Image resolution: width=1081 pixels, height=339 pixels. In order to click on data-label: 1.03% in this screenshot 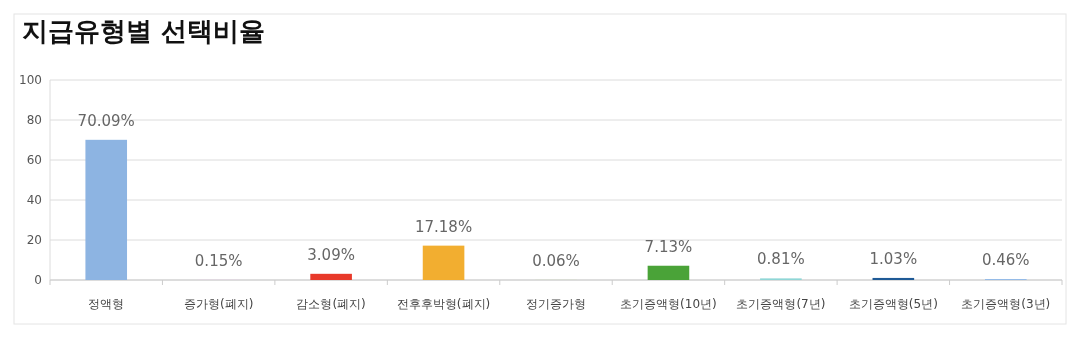, I will do `click(893, 258)`.